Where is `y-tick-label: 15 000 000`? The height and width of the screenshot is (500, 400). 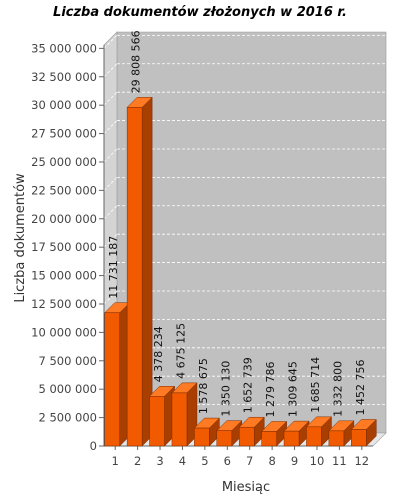
y-tick-label: 15 000 000 is located at coordinates (64, 276).